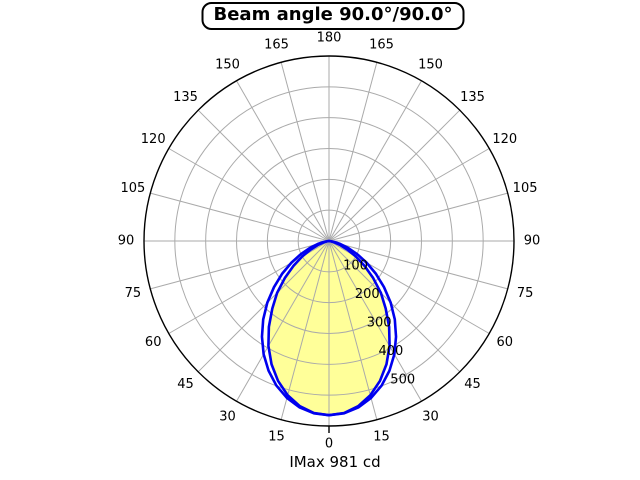 The height and width of the screenshot is (480, 640). What do you see at coordinates (329, 444) in the screenshot?
I see `angle-tick-label: 0` at bounding box center [329, 444].